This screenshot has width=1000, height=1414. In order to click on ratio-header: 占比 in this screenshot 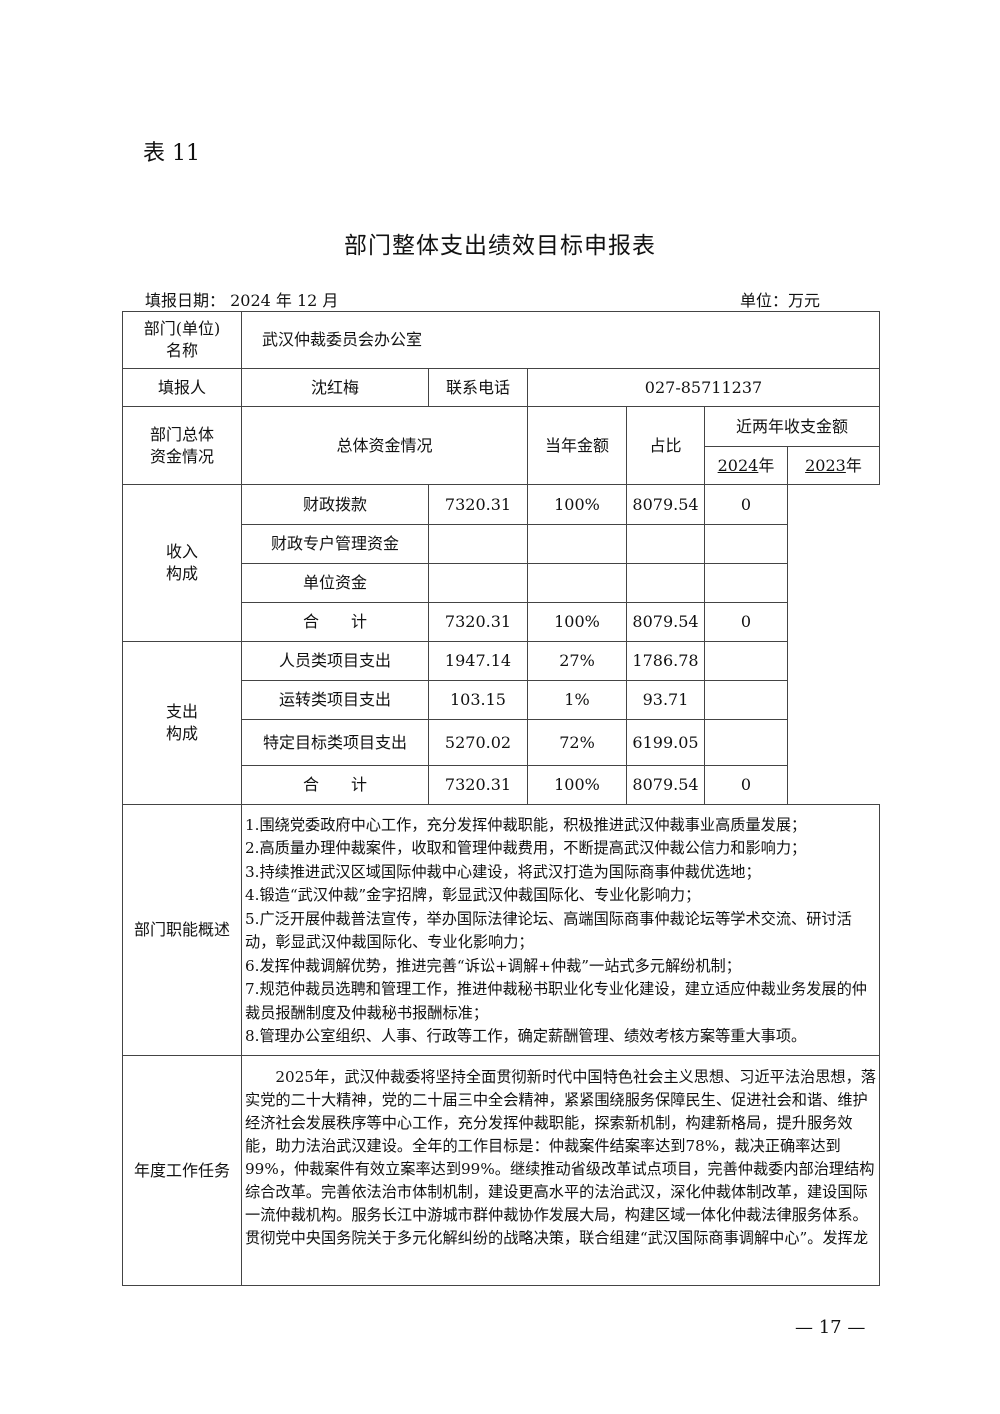, I will do `click(665, 445)`.